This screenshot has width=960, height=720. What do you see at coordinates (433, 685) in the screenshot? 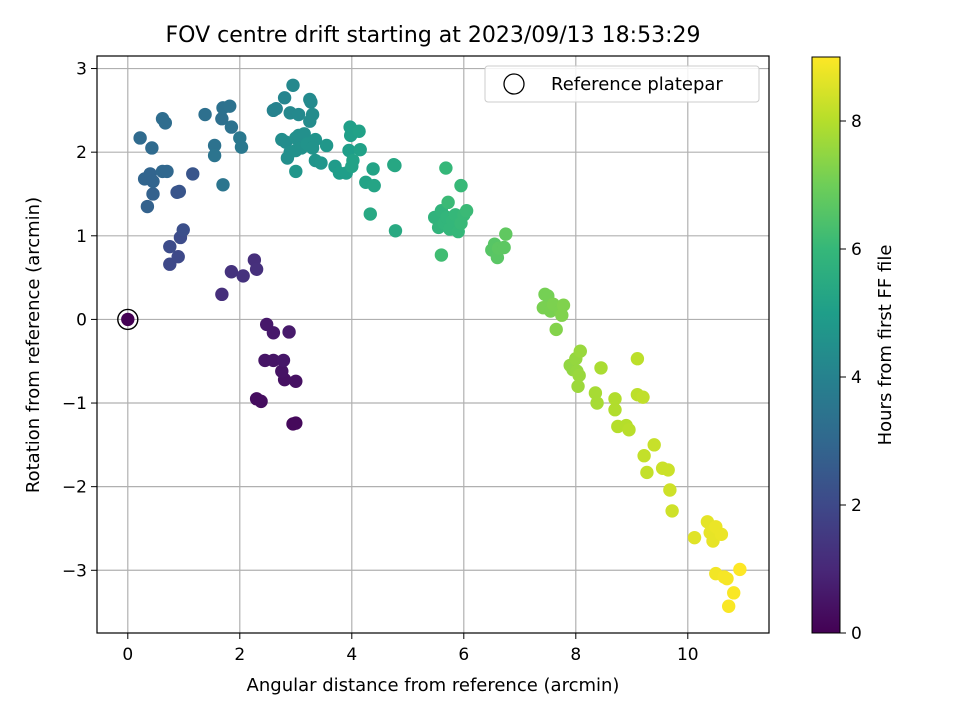
I see `x-axis-label: Angular distance from reference (arcmin)` at bounding box center [433, 685].